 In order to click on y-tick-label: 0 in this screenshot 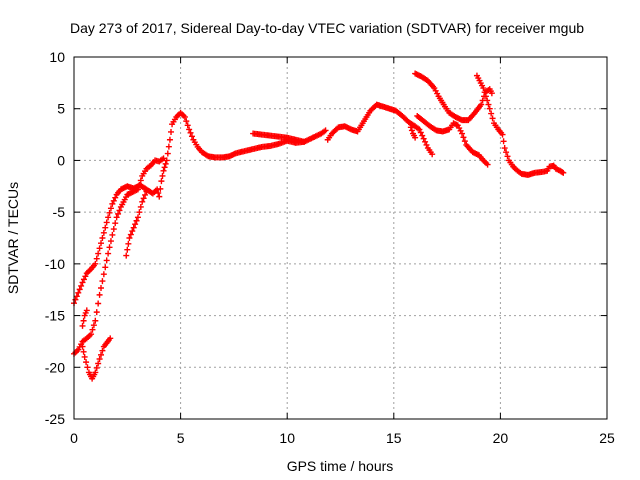, I will do `click(61, 160)`.